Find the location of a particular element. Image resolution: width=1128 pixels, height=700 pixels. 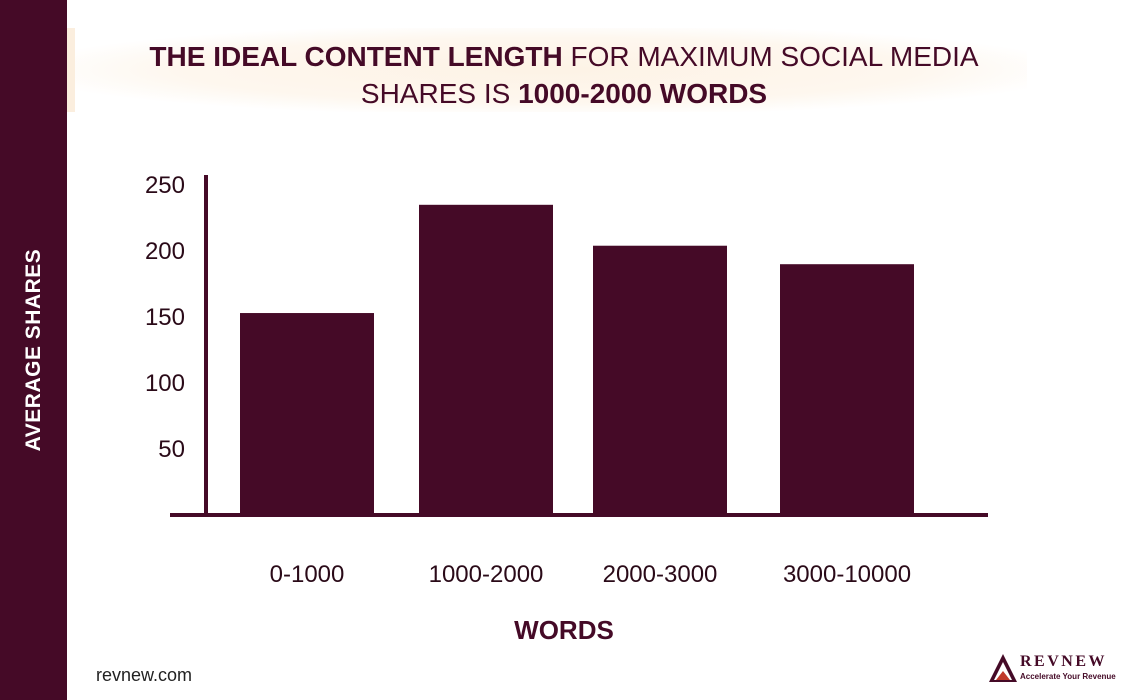

title-regular-part: for Maximum Social Media Shares is is located at coordinates (669, 75).